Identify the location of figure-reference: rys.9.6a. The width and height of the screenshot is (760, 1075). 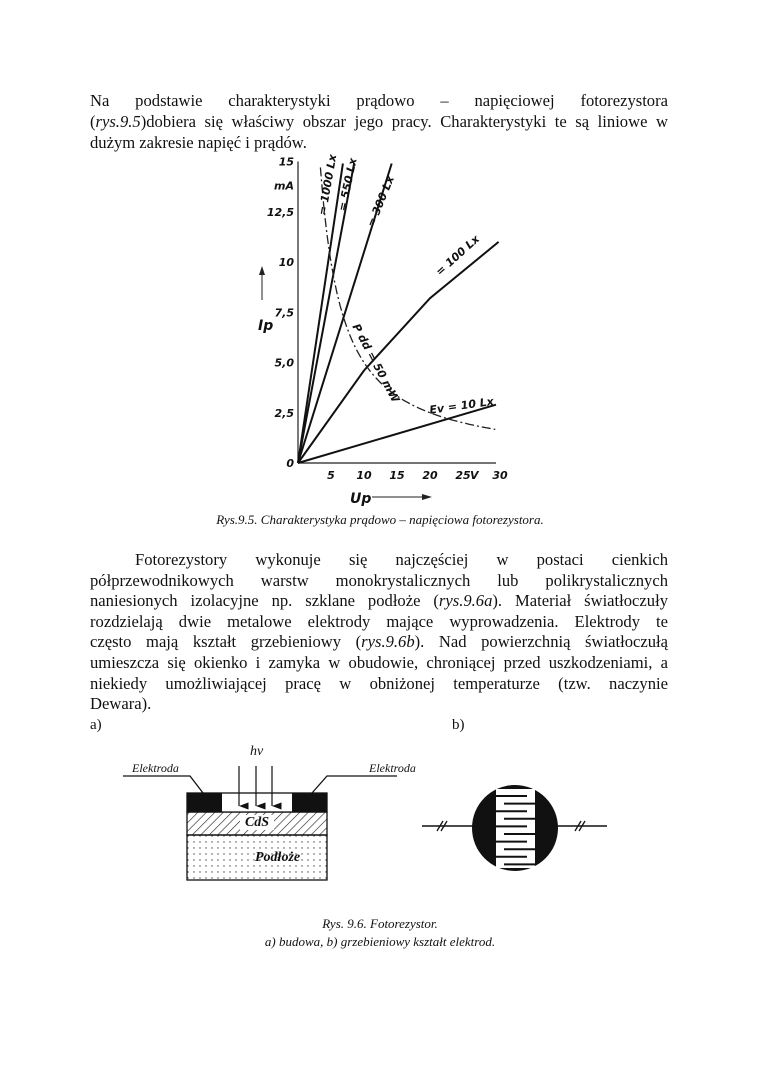
(465, 601).